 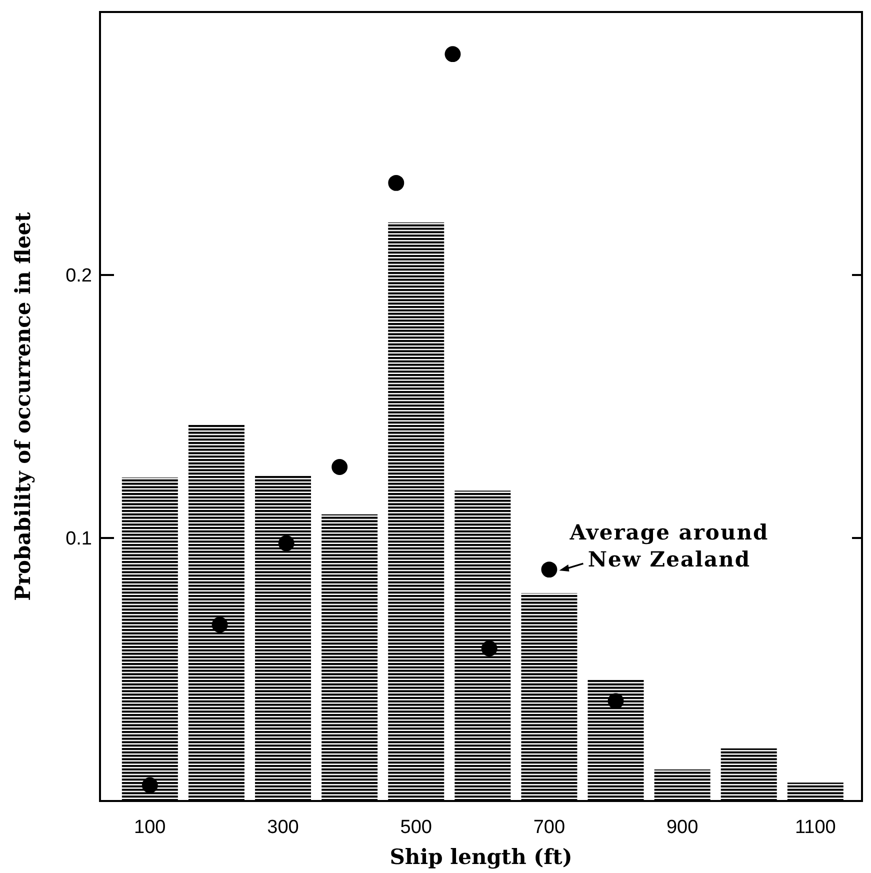 I want to click on annotation: Average around New Zealand, so click(x=668, y=546).